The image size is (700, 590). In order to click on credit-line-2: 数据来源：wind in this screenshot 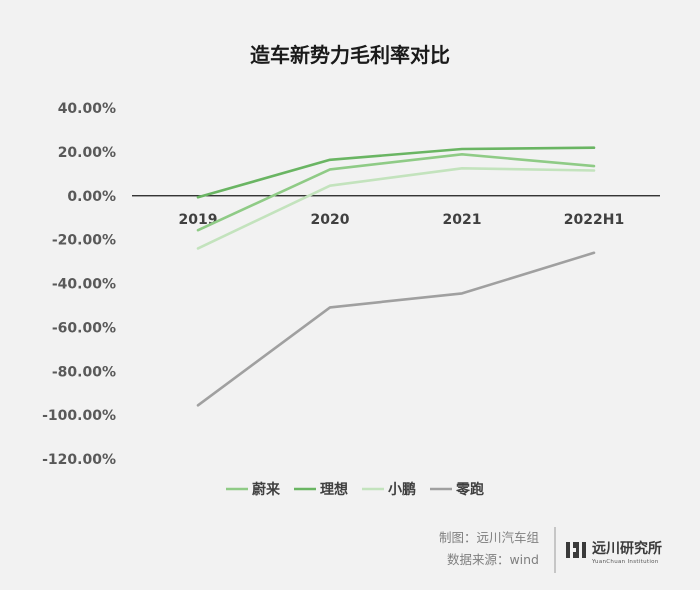, I will do `click(493, 559)`.